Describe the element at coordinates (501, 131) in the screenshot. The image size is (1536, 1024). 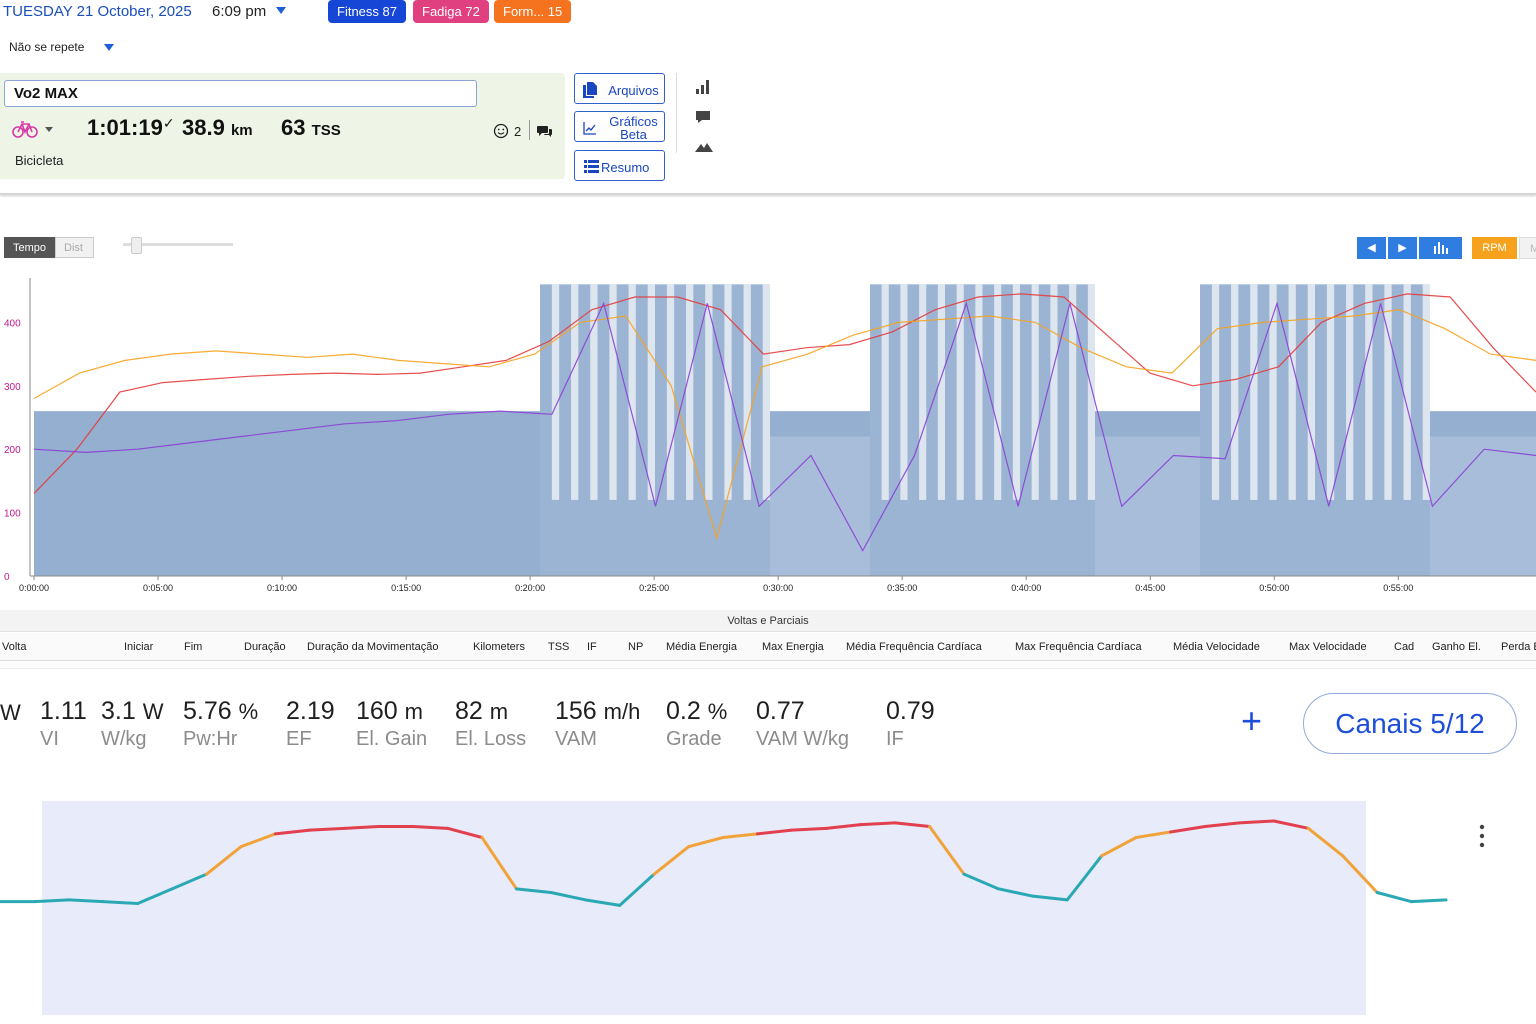
I see `smile-icon` at that location.